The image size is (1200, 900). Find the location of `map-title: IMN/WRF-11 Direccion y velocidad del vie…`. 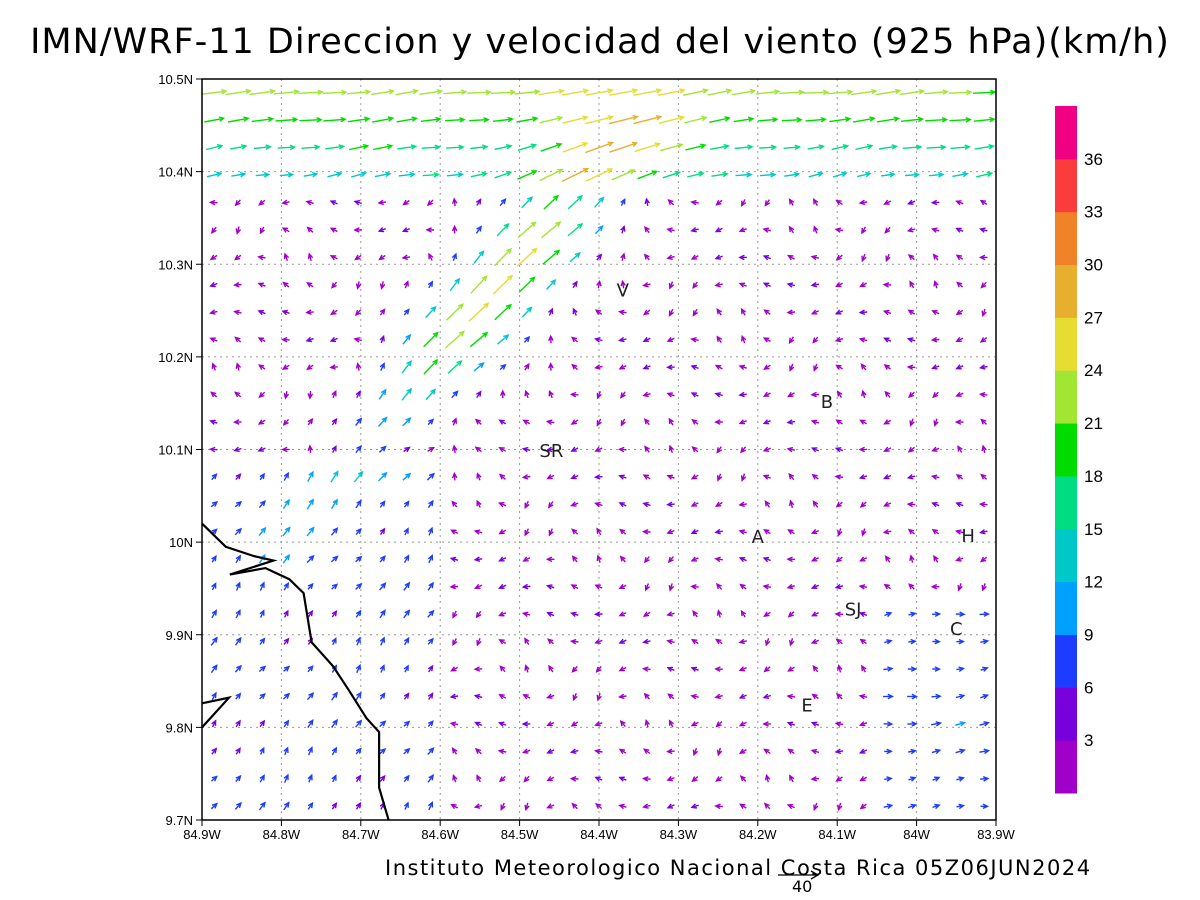

map-title: IMN/WRF-11 Direccion y velocidad del vie… is located at coordinates (600, 42).